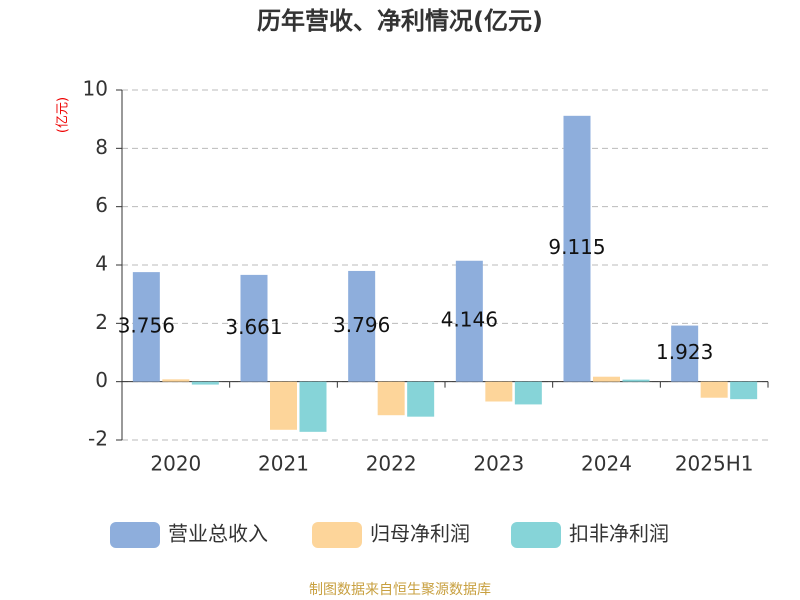 The width and height of the screenshot is (800, 600). I want to click on data-label: 4.146, so click(469, 320).